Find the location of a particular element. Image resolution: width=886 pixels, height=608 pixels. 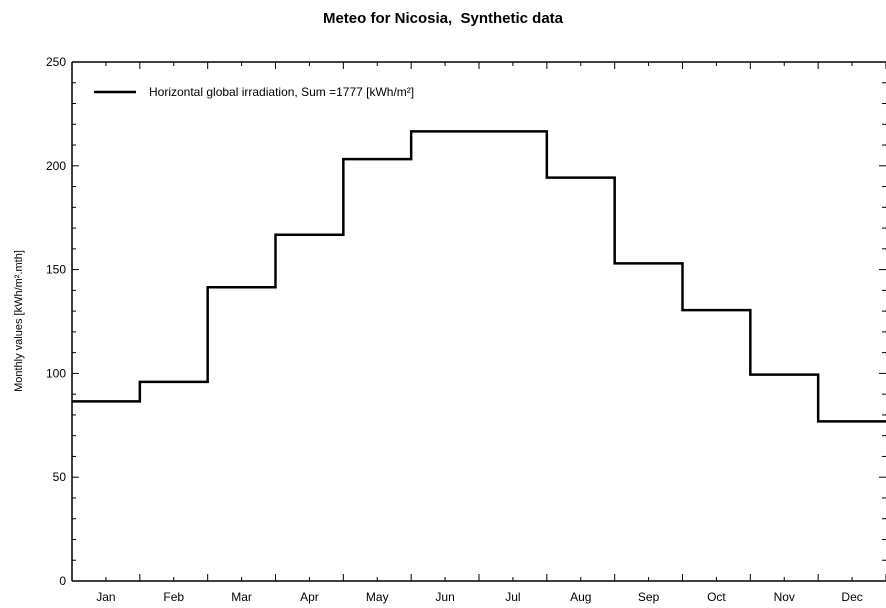

y-tick-label: 0 is located at coordinates (62, 581).